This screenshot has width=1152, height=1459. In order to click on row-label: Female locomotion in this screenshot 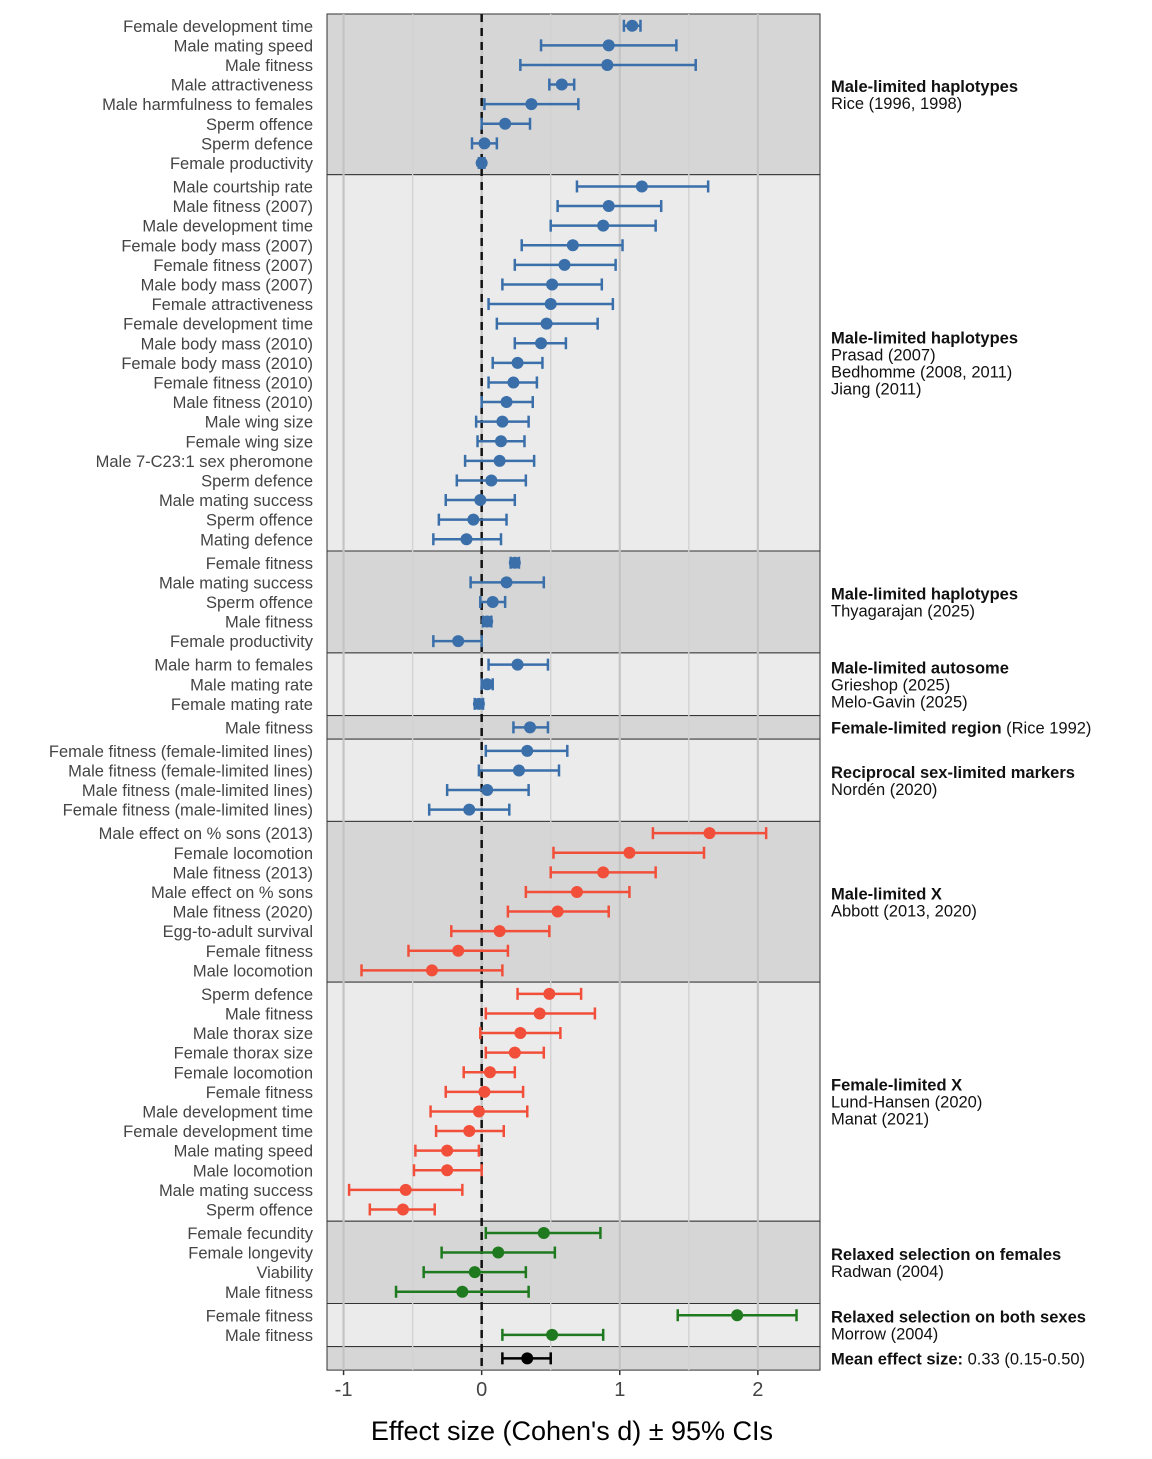, I will do `click(243, 854)`.